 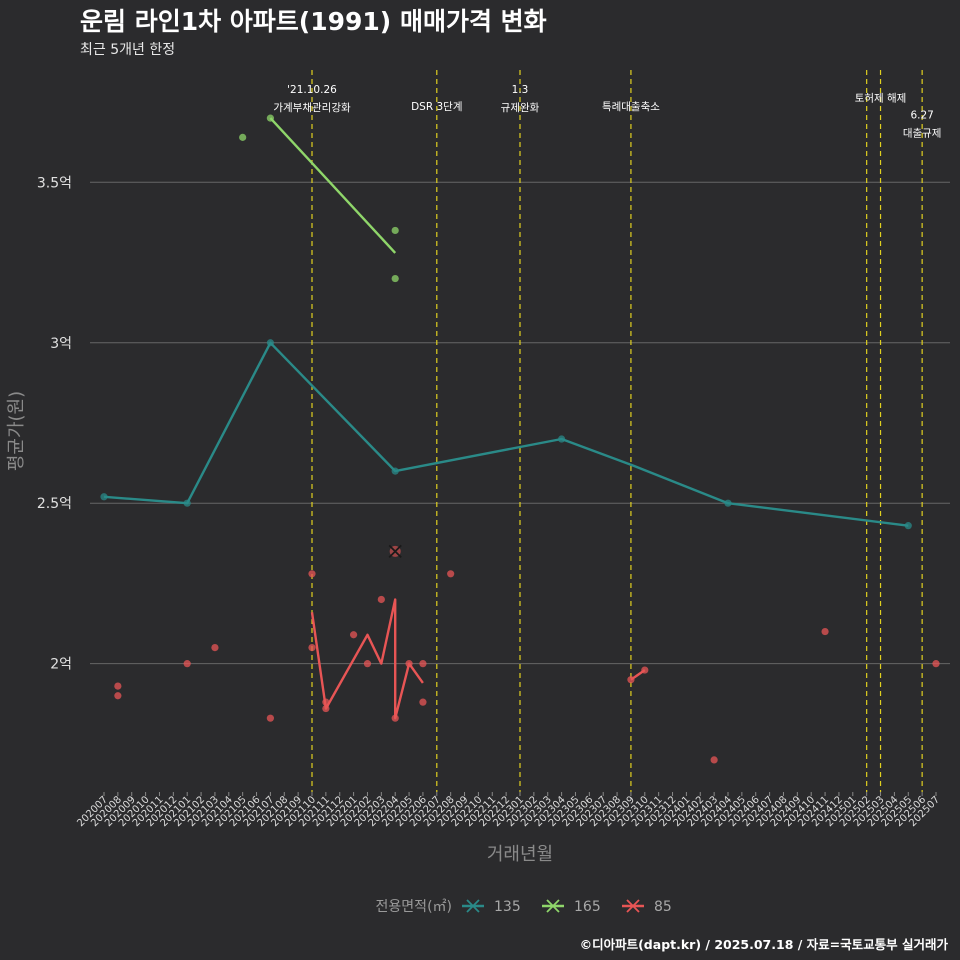 I want to click on legend-label-165: 165, so click(x=587, y=907).